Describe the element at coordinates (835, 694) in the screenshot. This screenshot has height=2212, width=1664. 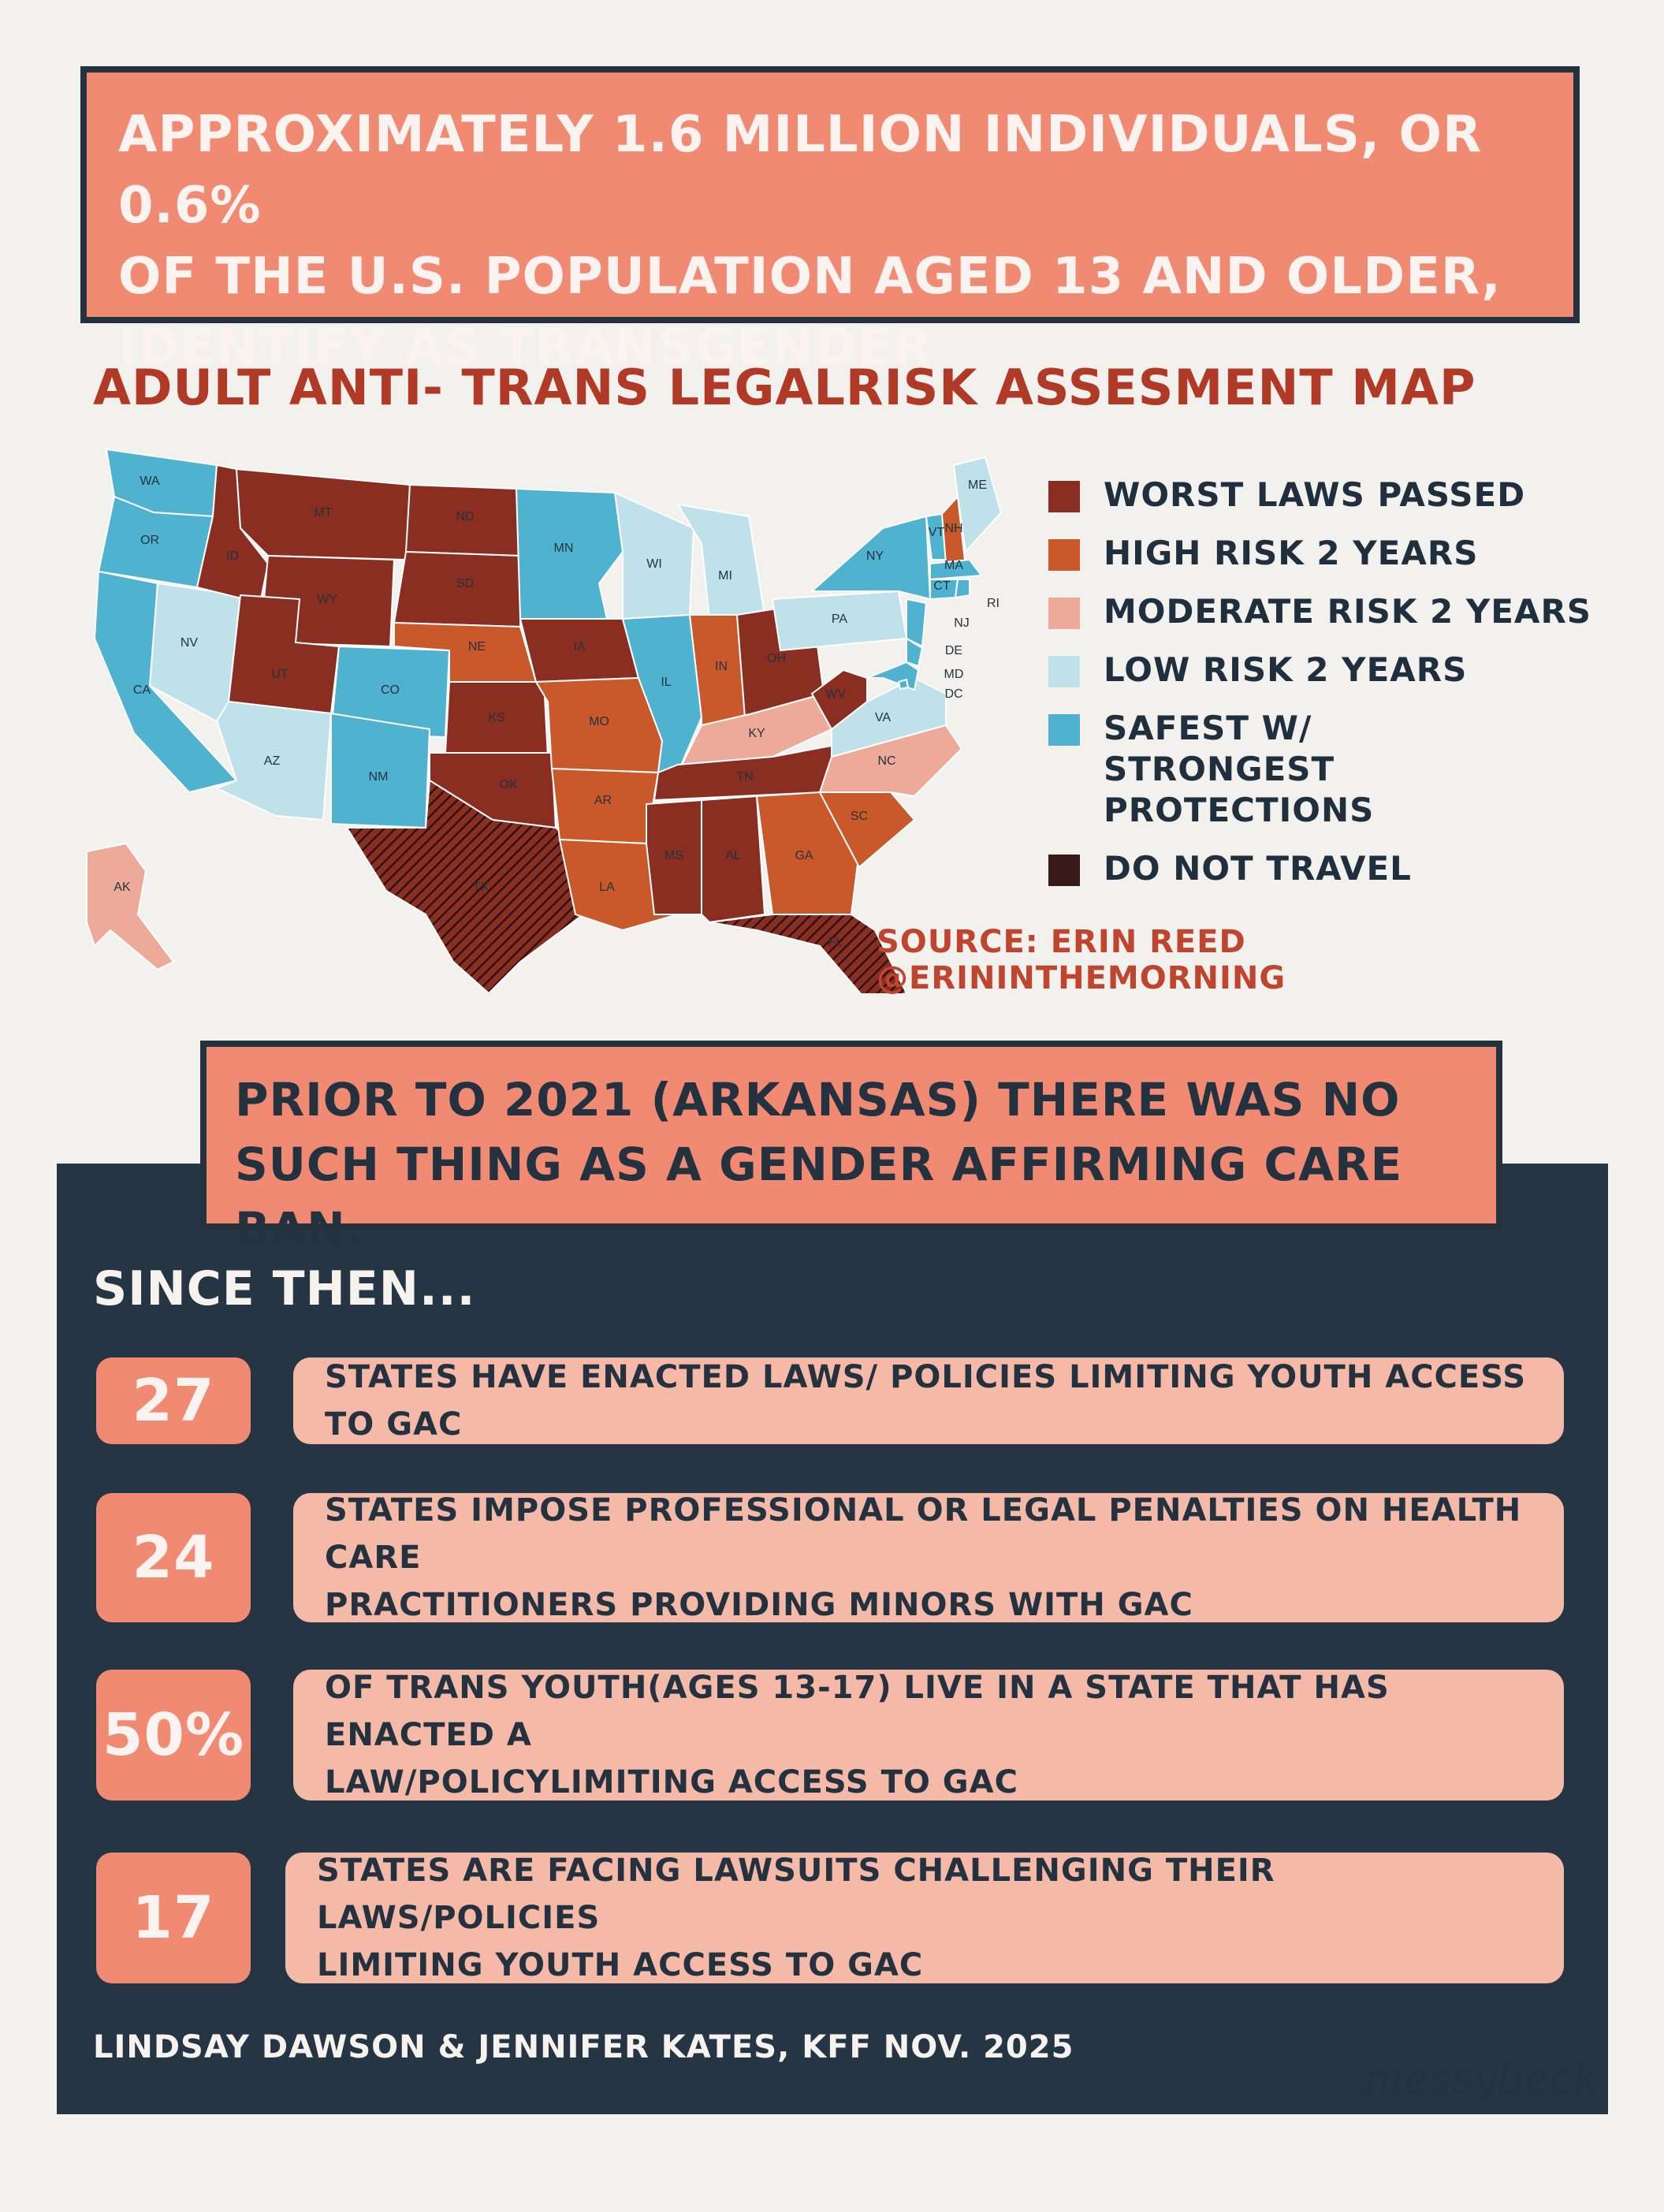
I see `state-label-wv: WV` at that location.